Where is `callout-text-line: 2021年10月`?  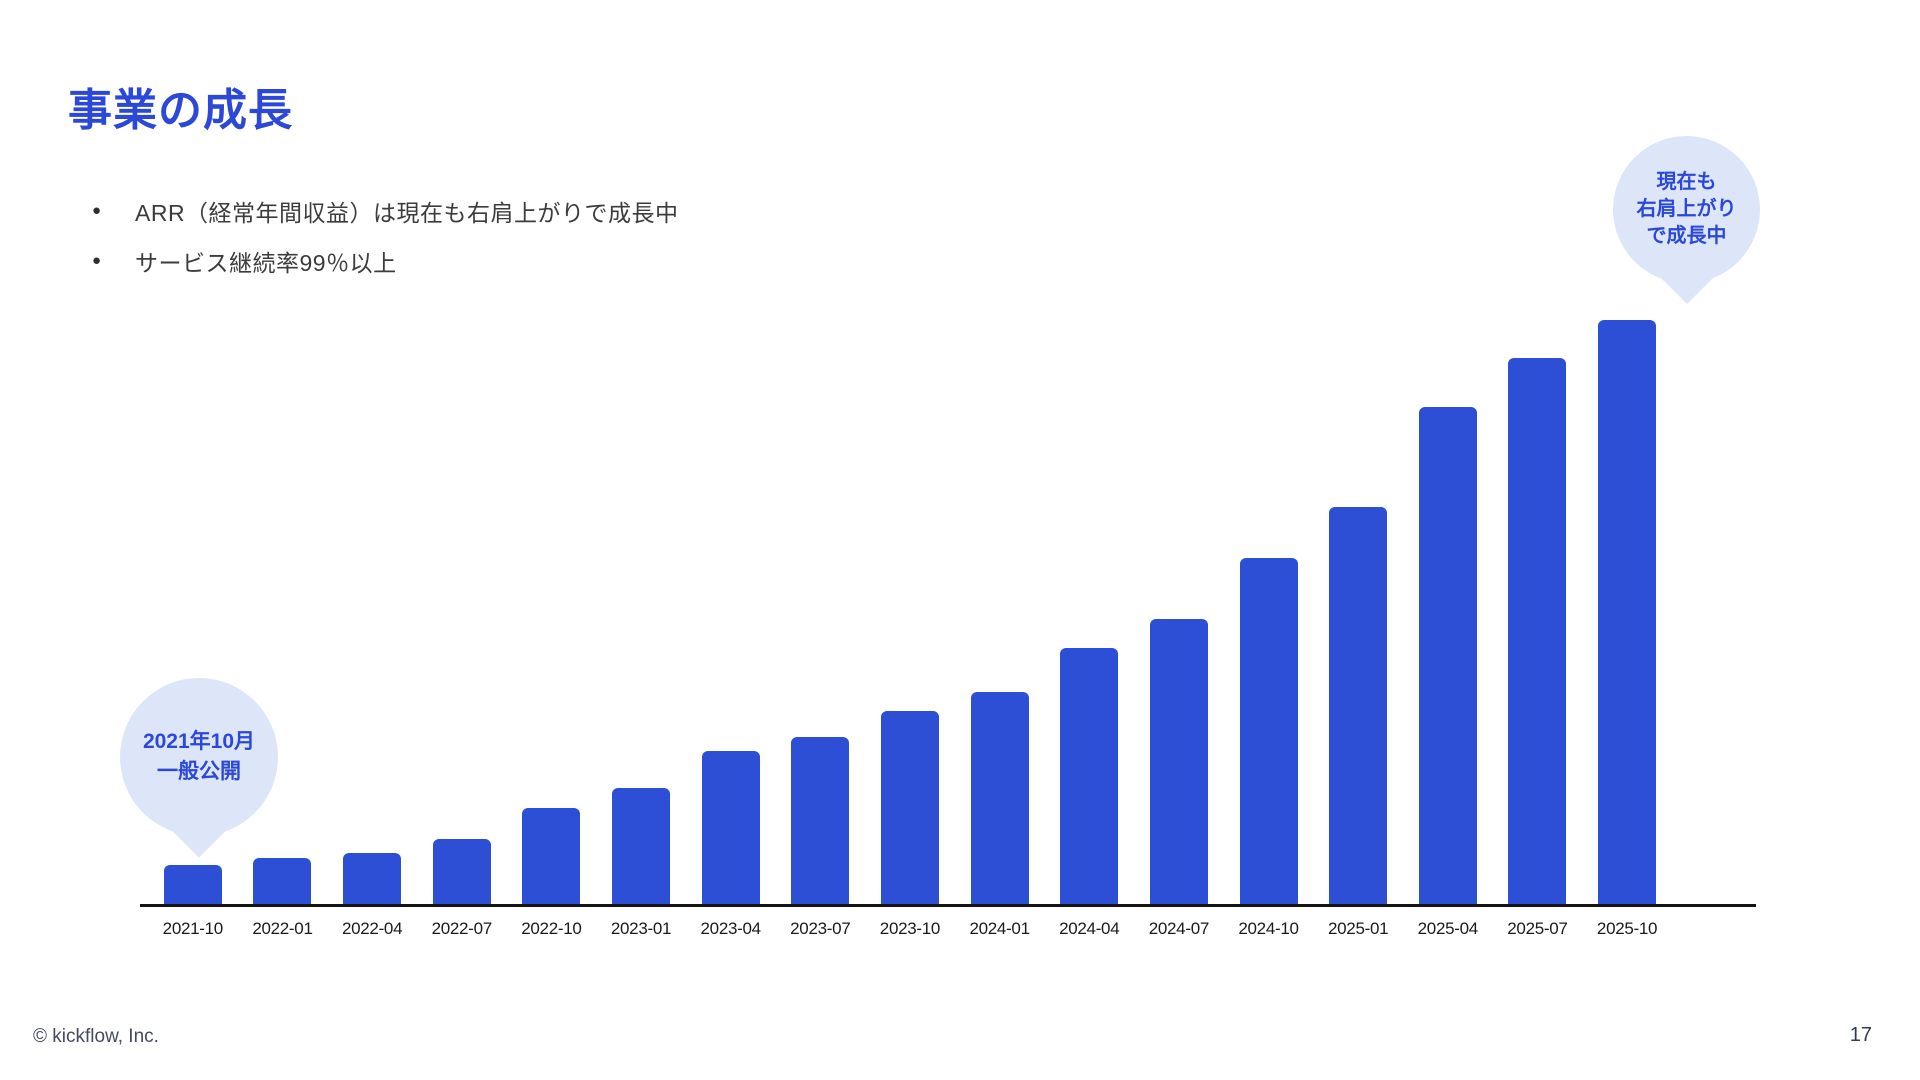
callout-text-line: 2021年10月 is located at coordinates (199, 741).